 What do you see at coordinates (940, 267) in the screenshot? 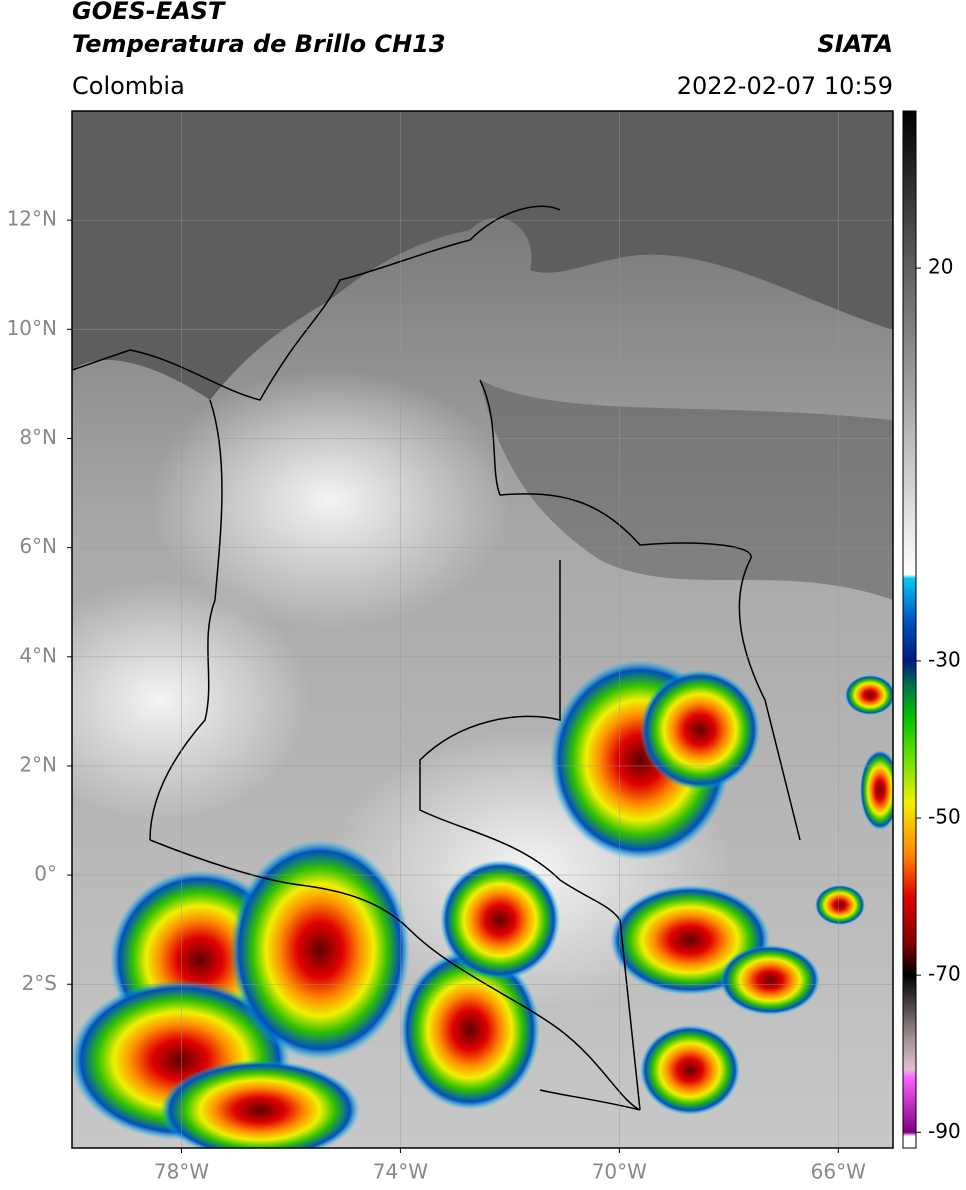
I see `colorbar-label: 20` at bounding box center [940, 267].